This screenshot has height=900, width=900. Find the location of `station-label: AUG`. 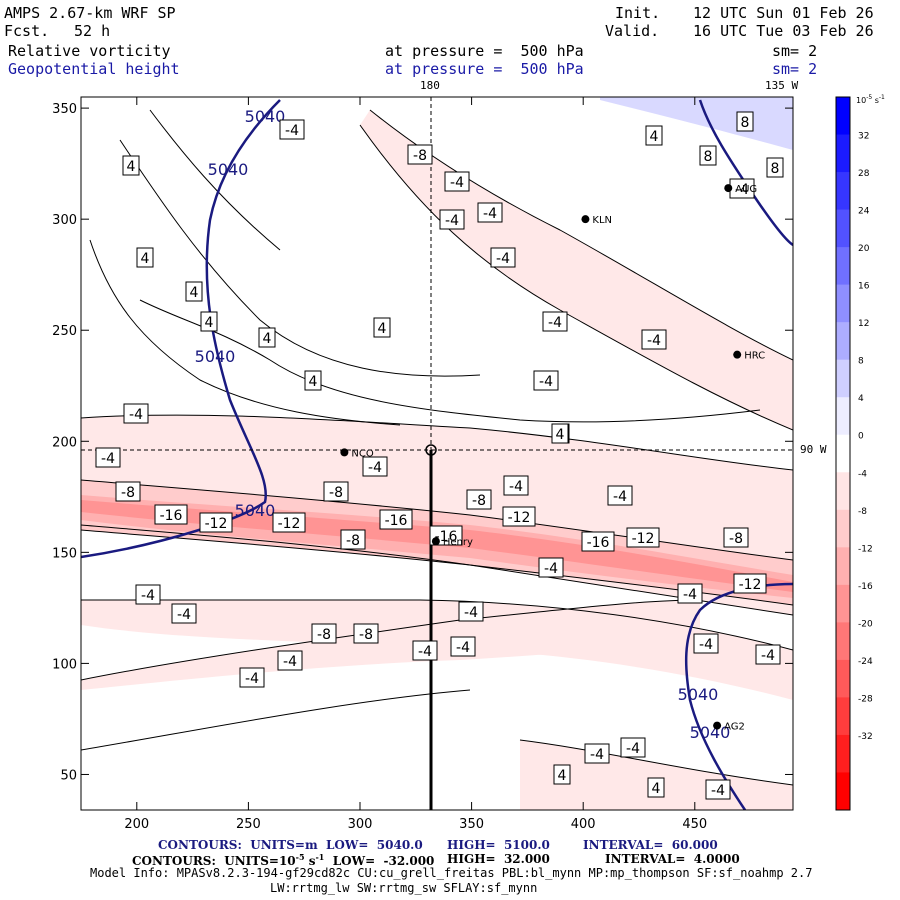

station-label: AUG is located at coordinates (746, 189).